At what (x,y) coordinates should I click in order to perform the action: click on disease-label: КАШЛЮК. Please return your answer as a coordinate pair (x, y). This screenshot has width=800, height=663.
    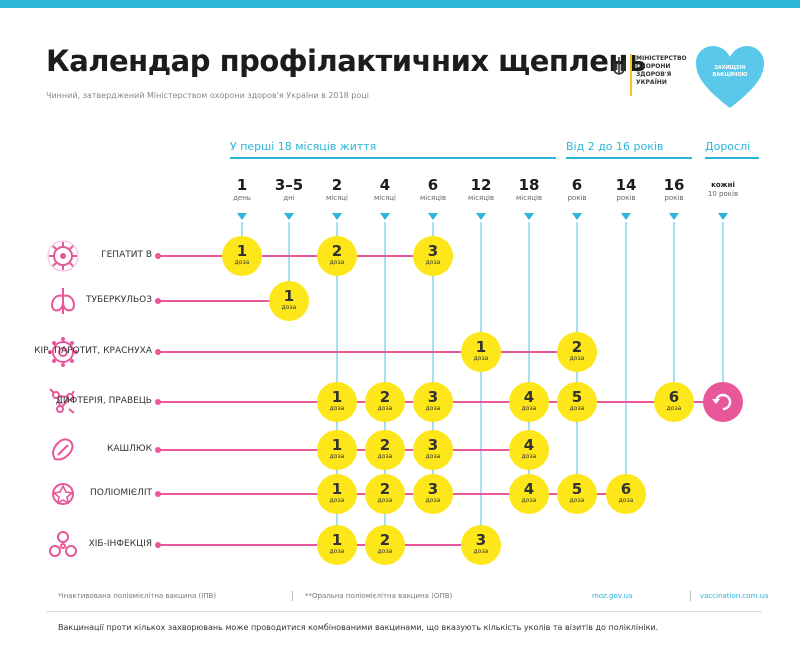
    Looking at the image, I should click on (129, 449).